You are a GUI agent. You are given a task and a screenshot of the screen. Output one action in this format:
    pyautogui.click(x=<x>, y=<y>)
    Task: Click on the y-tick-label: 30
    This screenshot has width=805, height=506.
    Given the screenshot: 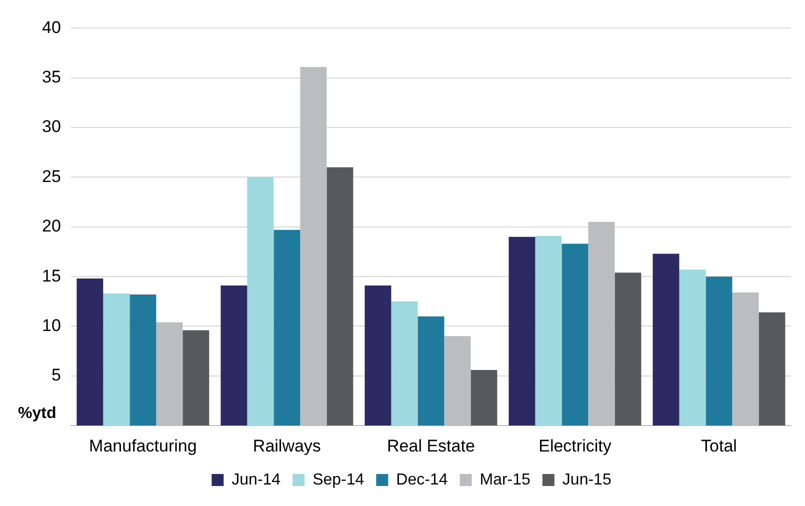 What is the action you would take?
    pyautogui.click(x=51, y=126)
    